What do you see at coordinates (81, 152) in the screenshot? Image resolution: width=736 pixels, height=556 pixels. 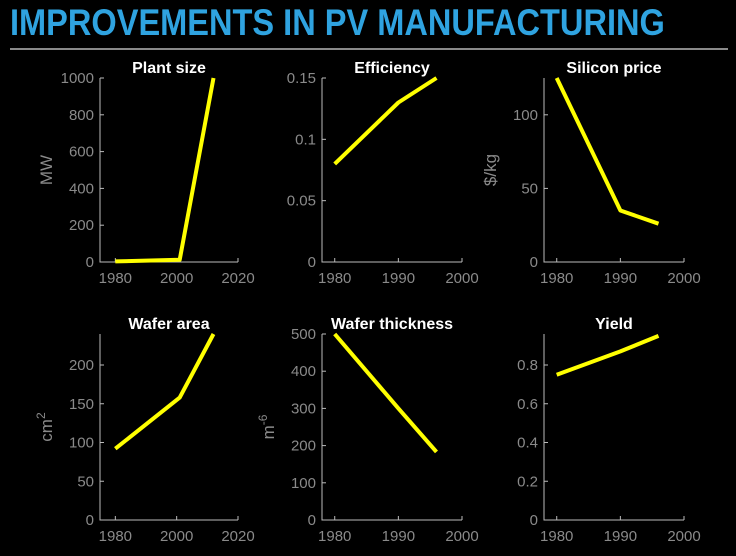 I see `y-tick-label: 600` at bounding box center [81, 152].